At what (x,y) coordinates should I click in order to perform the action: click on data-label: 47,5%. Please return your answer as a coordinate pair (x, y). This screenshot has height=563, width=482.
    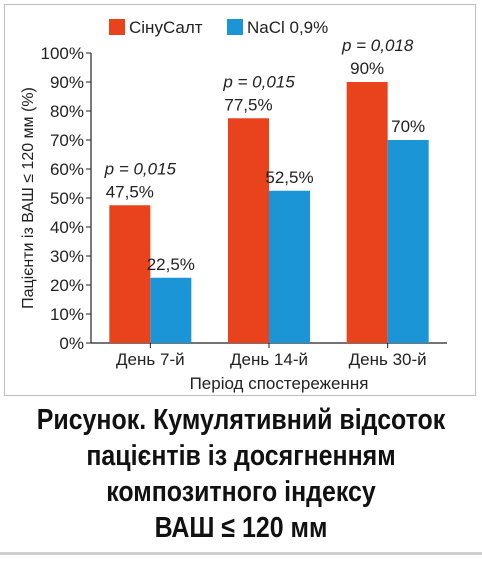
    Looking at the image, I should click on (130, 191).